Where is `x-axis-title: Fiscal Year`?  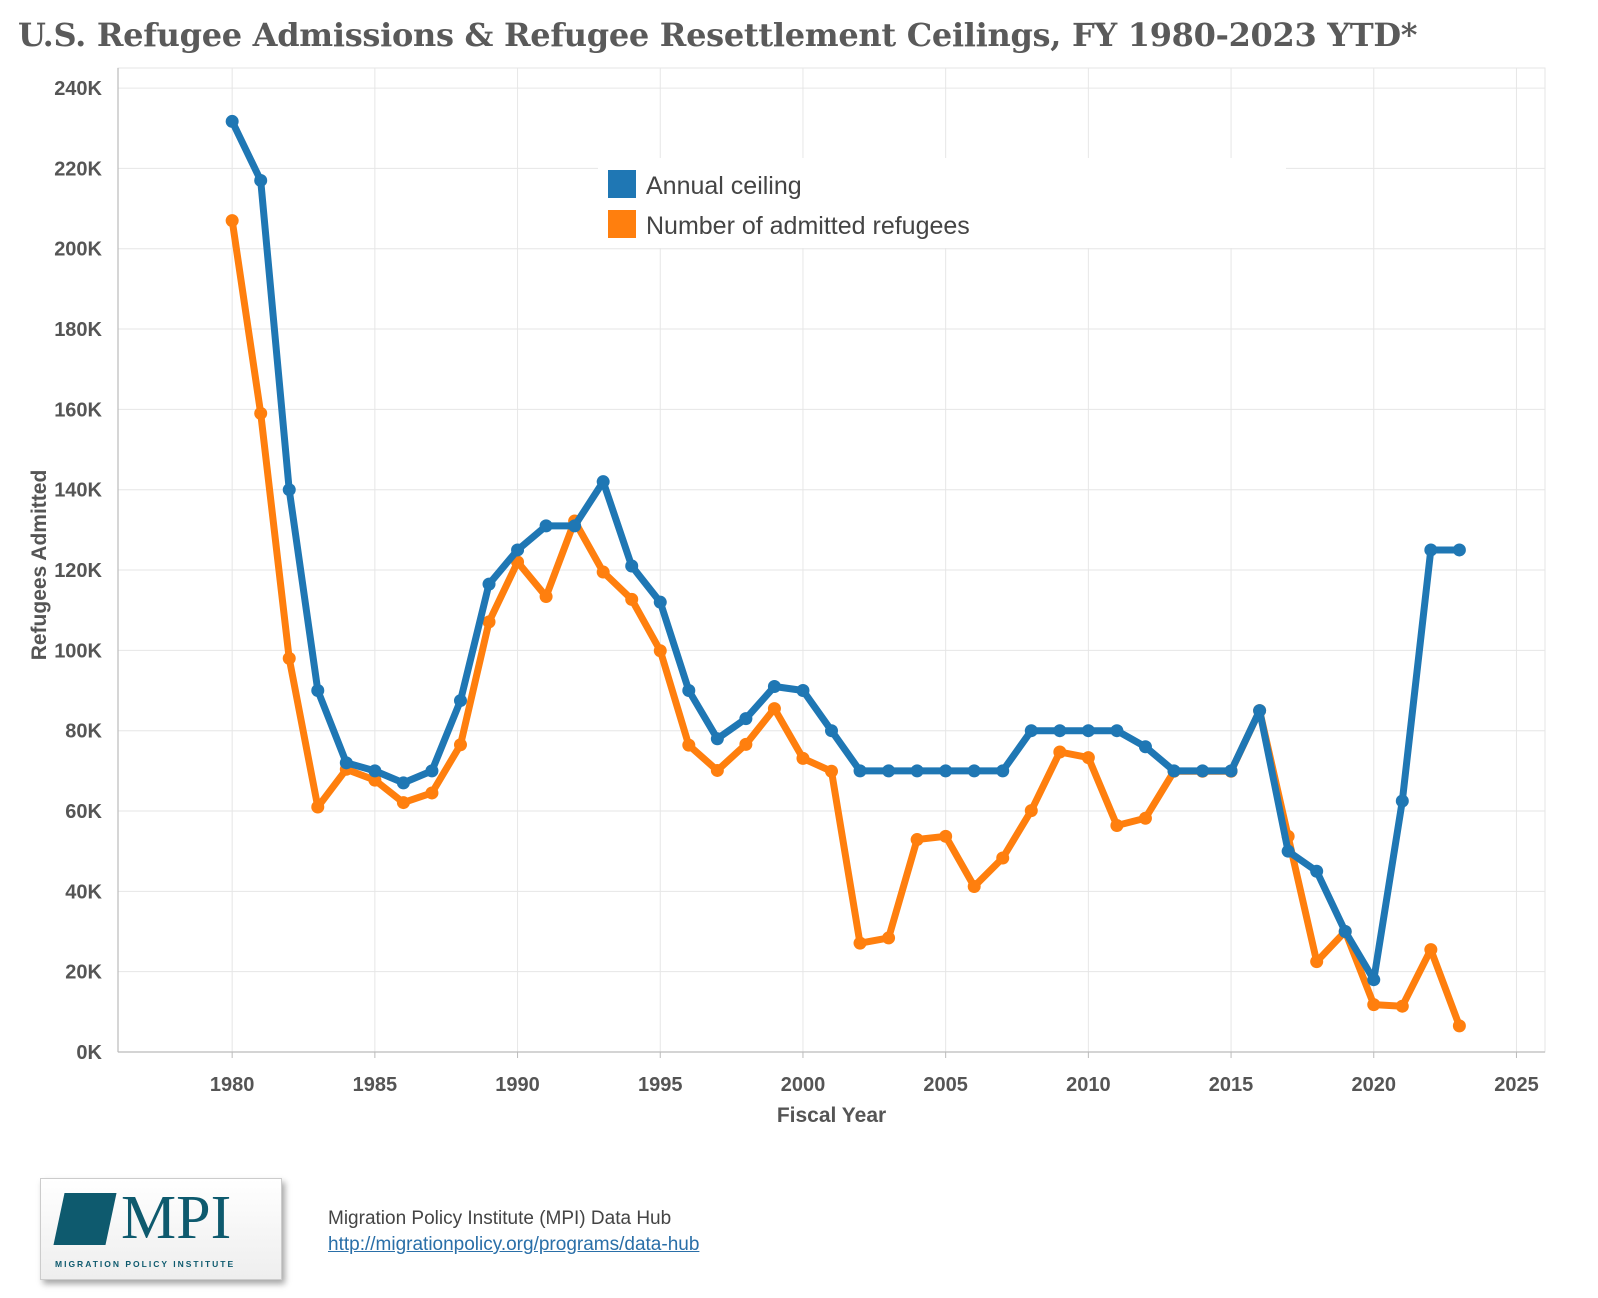 x-axis-title: Fiscal Year is located at coordinates (831, 1115).